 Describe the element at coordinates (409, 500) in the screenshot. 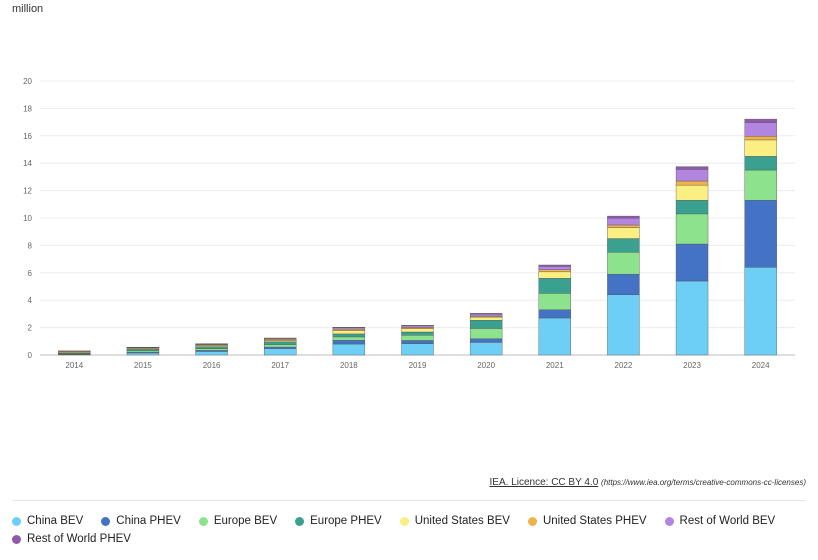

I see `divider` at that location.